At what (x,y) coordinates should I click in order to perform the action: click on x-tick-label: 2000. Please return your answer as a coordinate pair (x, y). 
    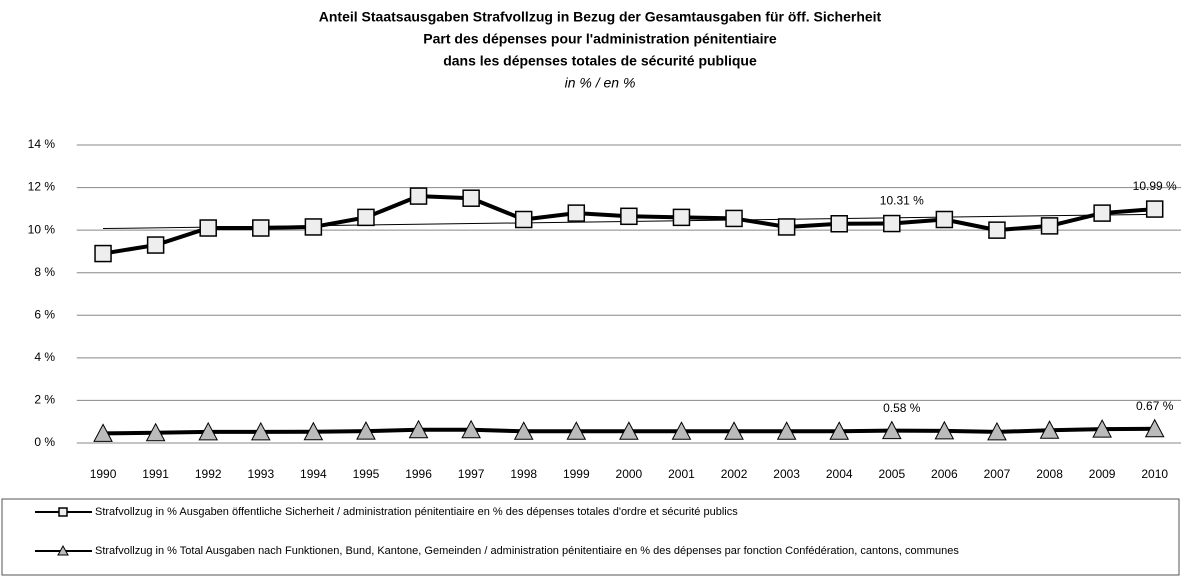
    Looking at the image, I should click on (629, 474).